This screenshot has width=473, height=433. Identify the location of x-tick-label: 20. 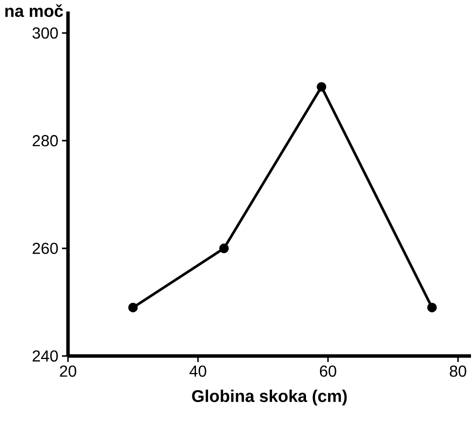
(68, 371).